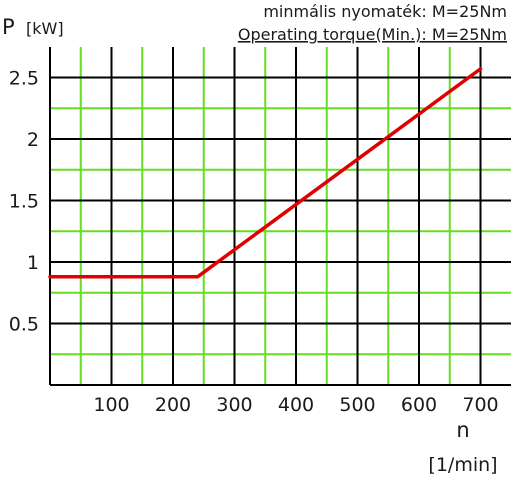 This screenshot has width=513, height=480. I want to click on y-axis-label: P, so click(8, 27).